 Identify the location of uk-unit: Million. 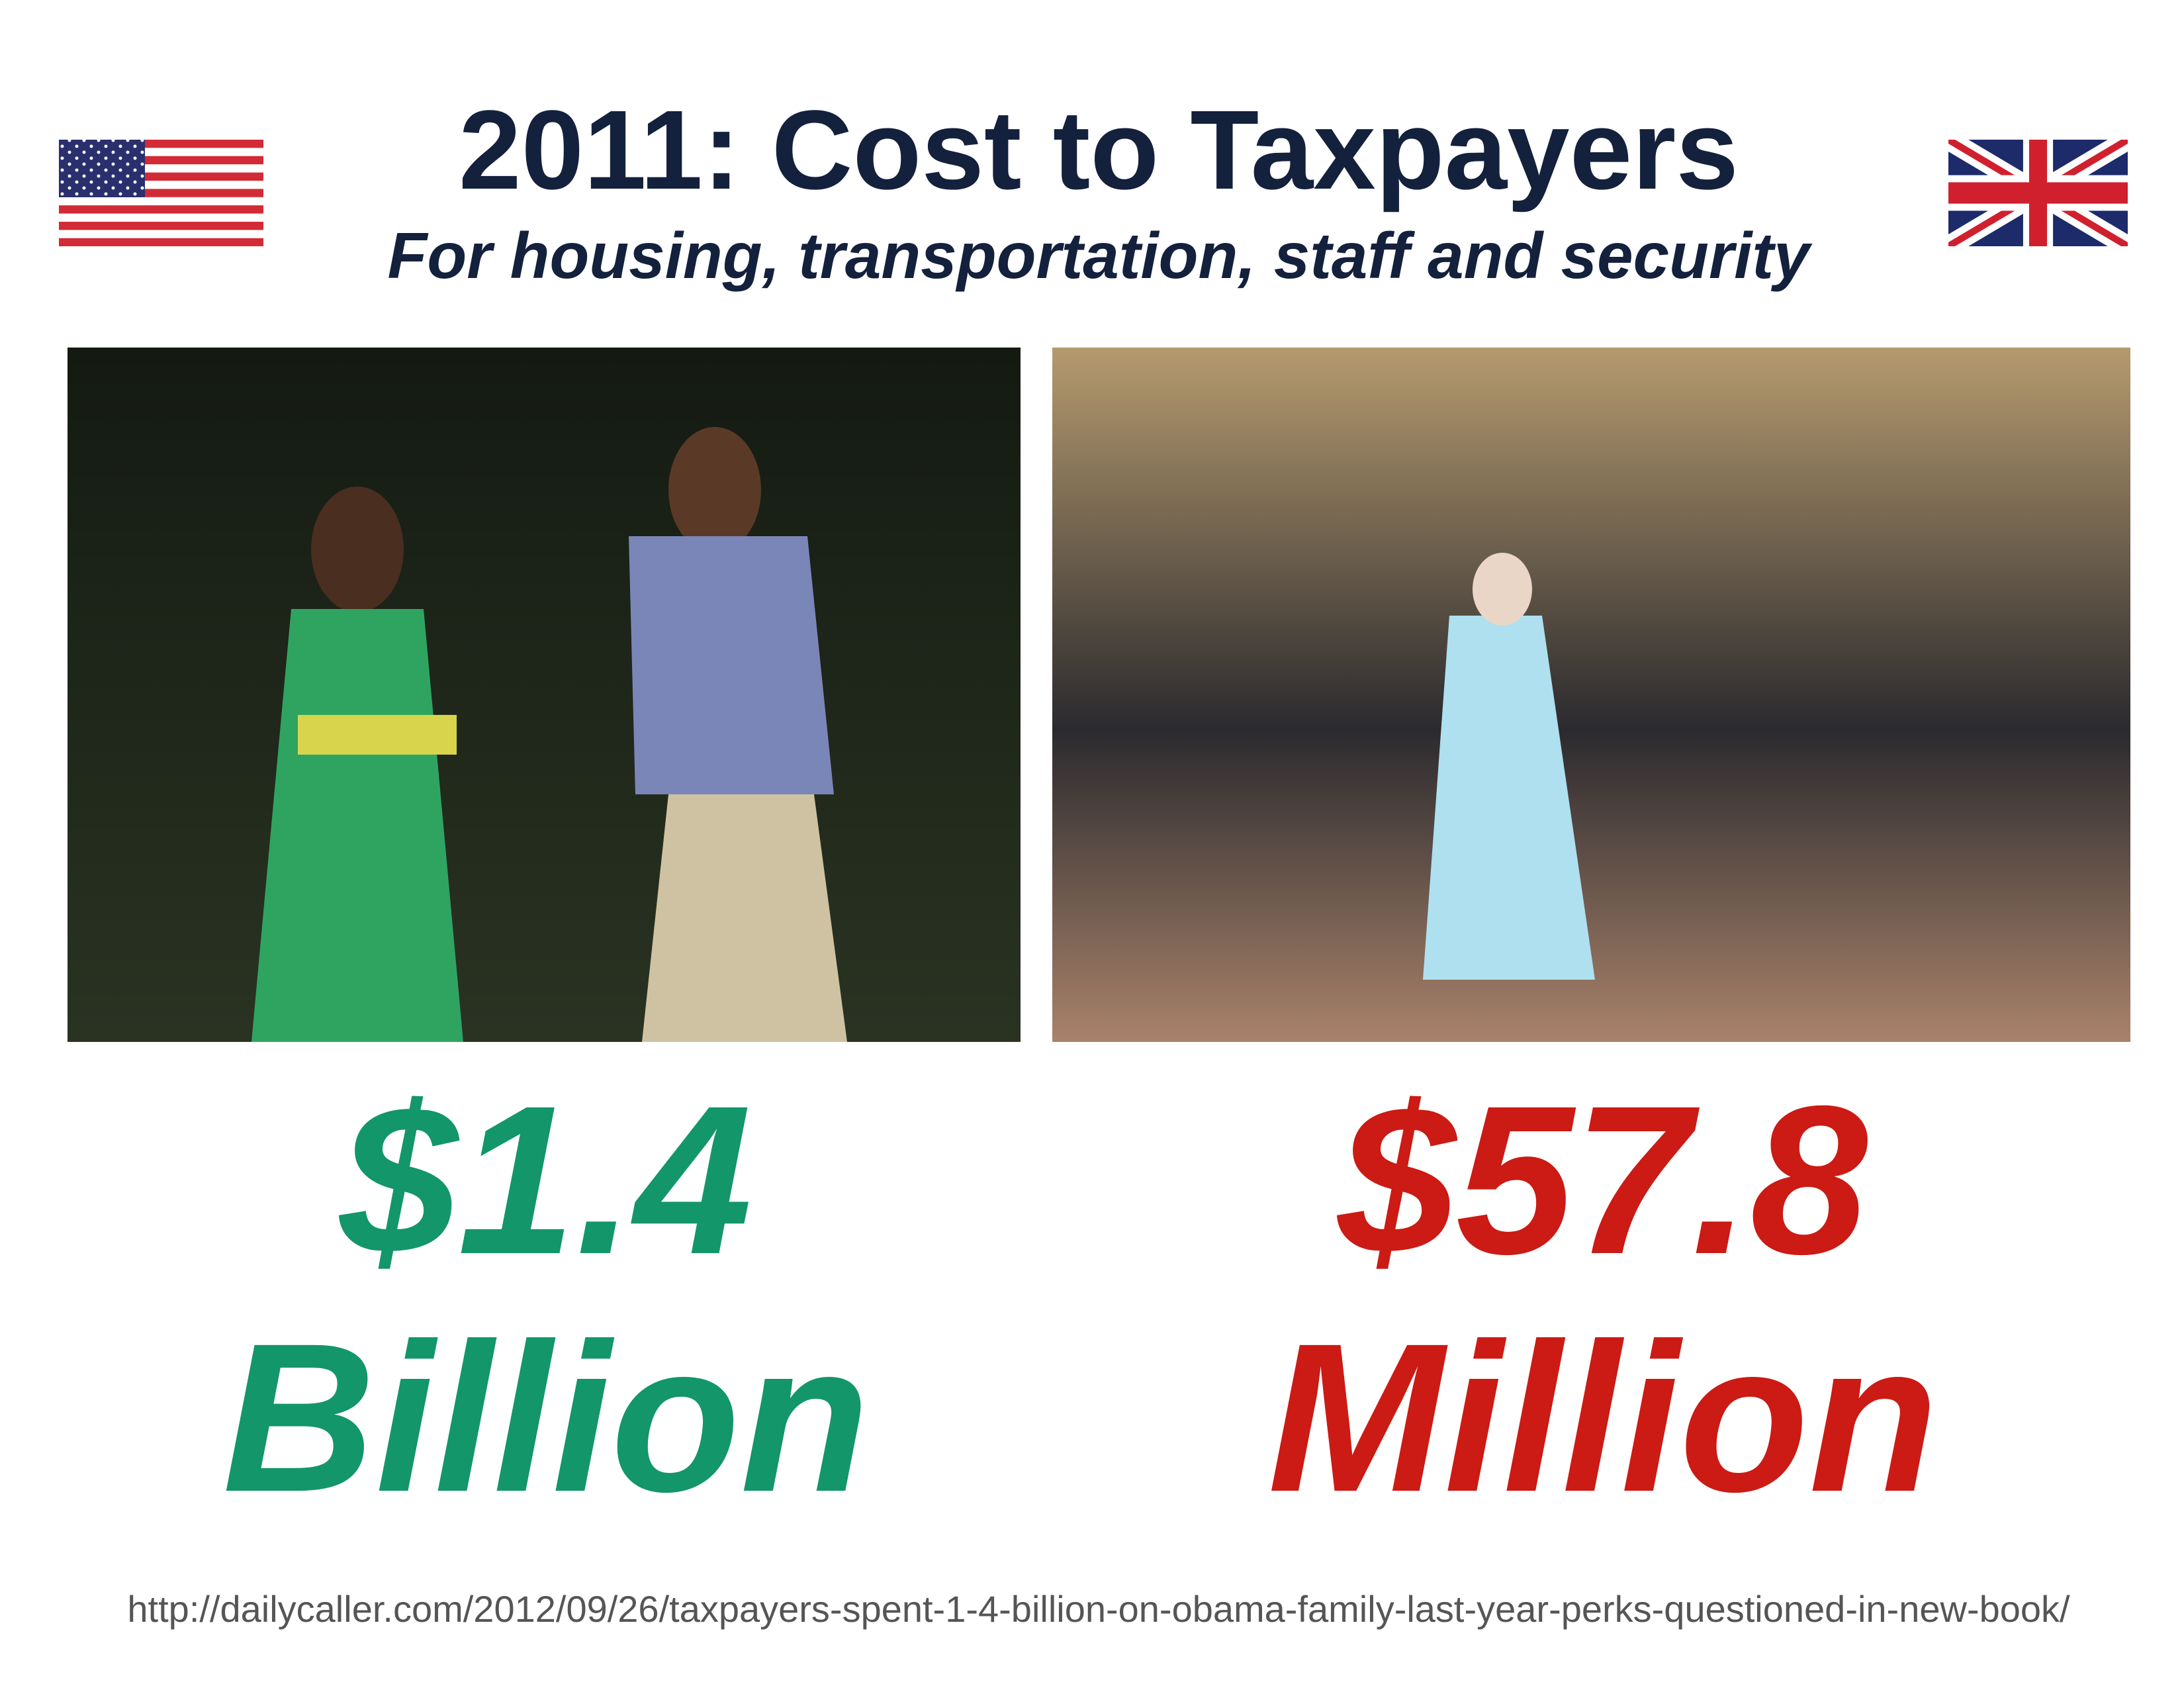
(1602, 1417).